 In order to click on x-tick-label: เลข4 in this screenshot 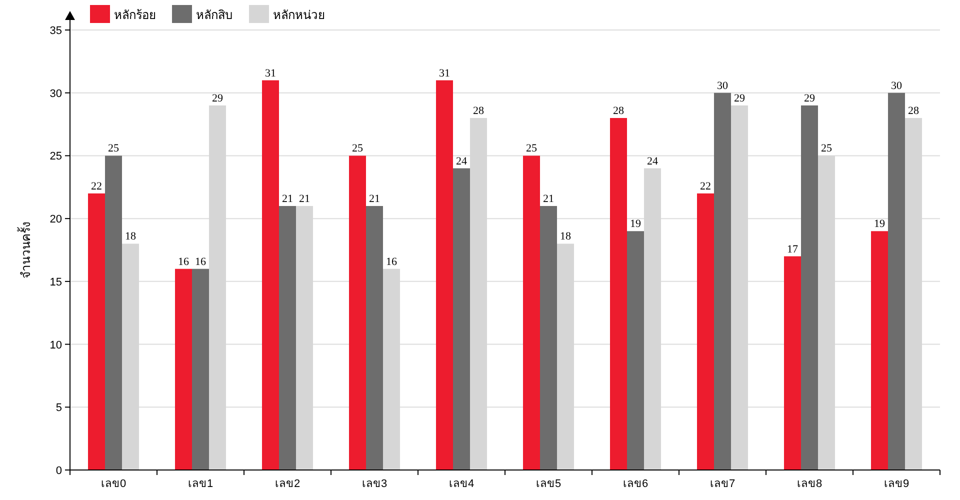, I will do `click(461, 484)`.